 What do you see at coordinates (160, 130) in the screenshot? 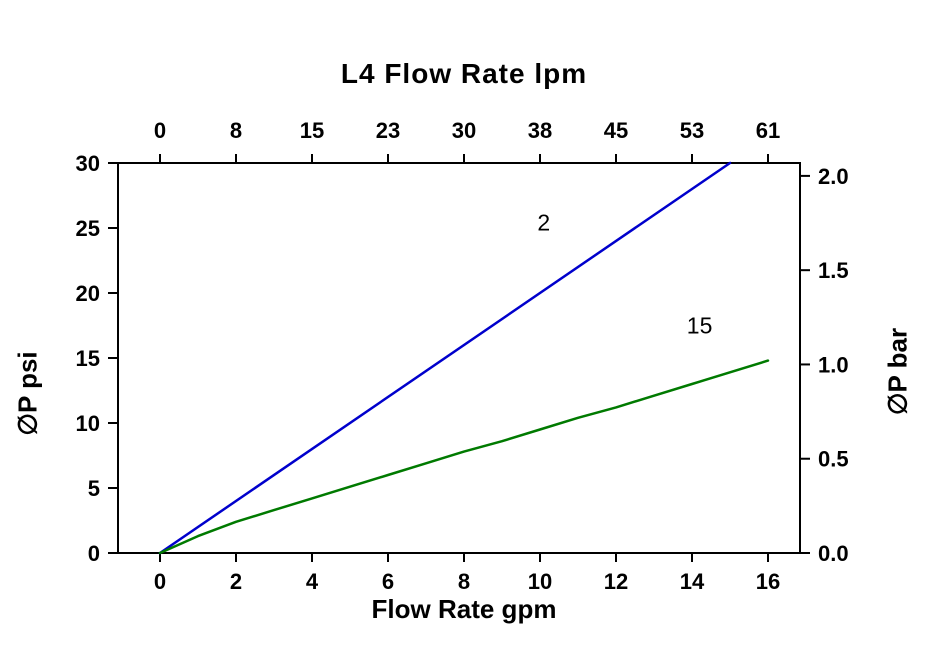
I see `top-axis-tick-label: 0` at bounding box center [160, 130].